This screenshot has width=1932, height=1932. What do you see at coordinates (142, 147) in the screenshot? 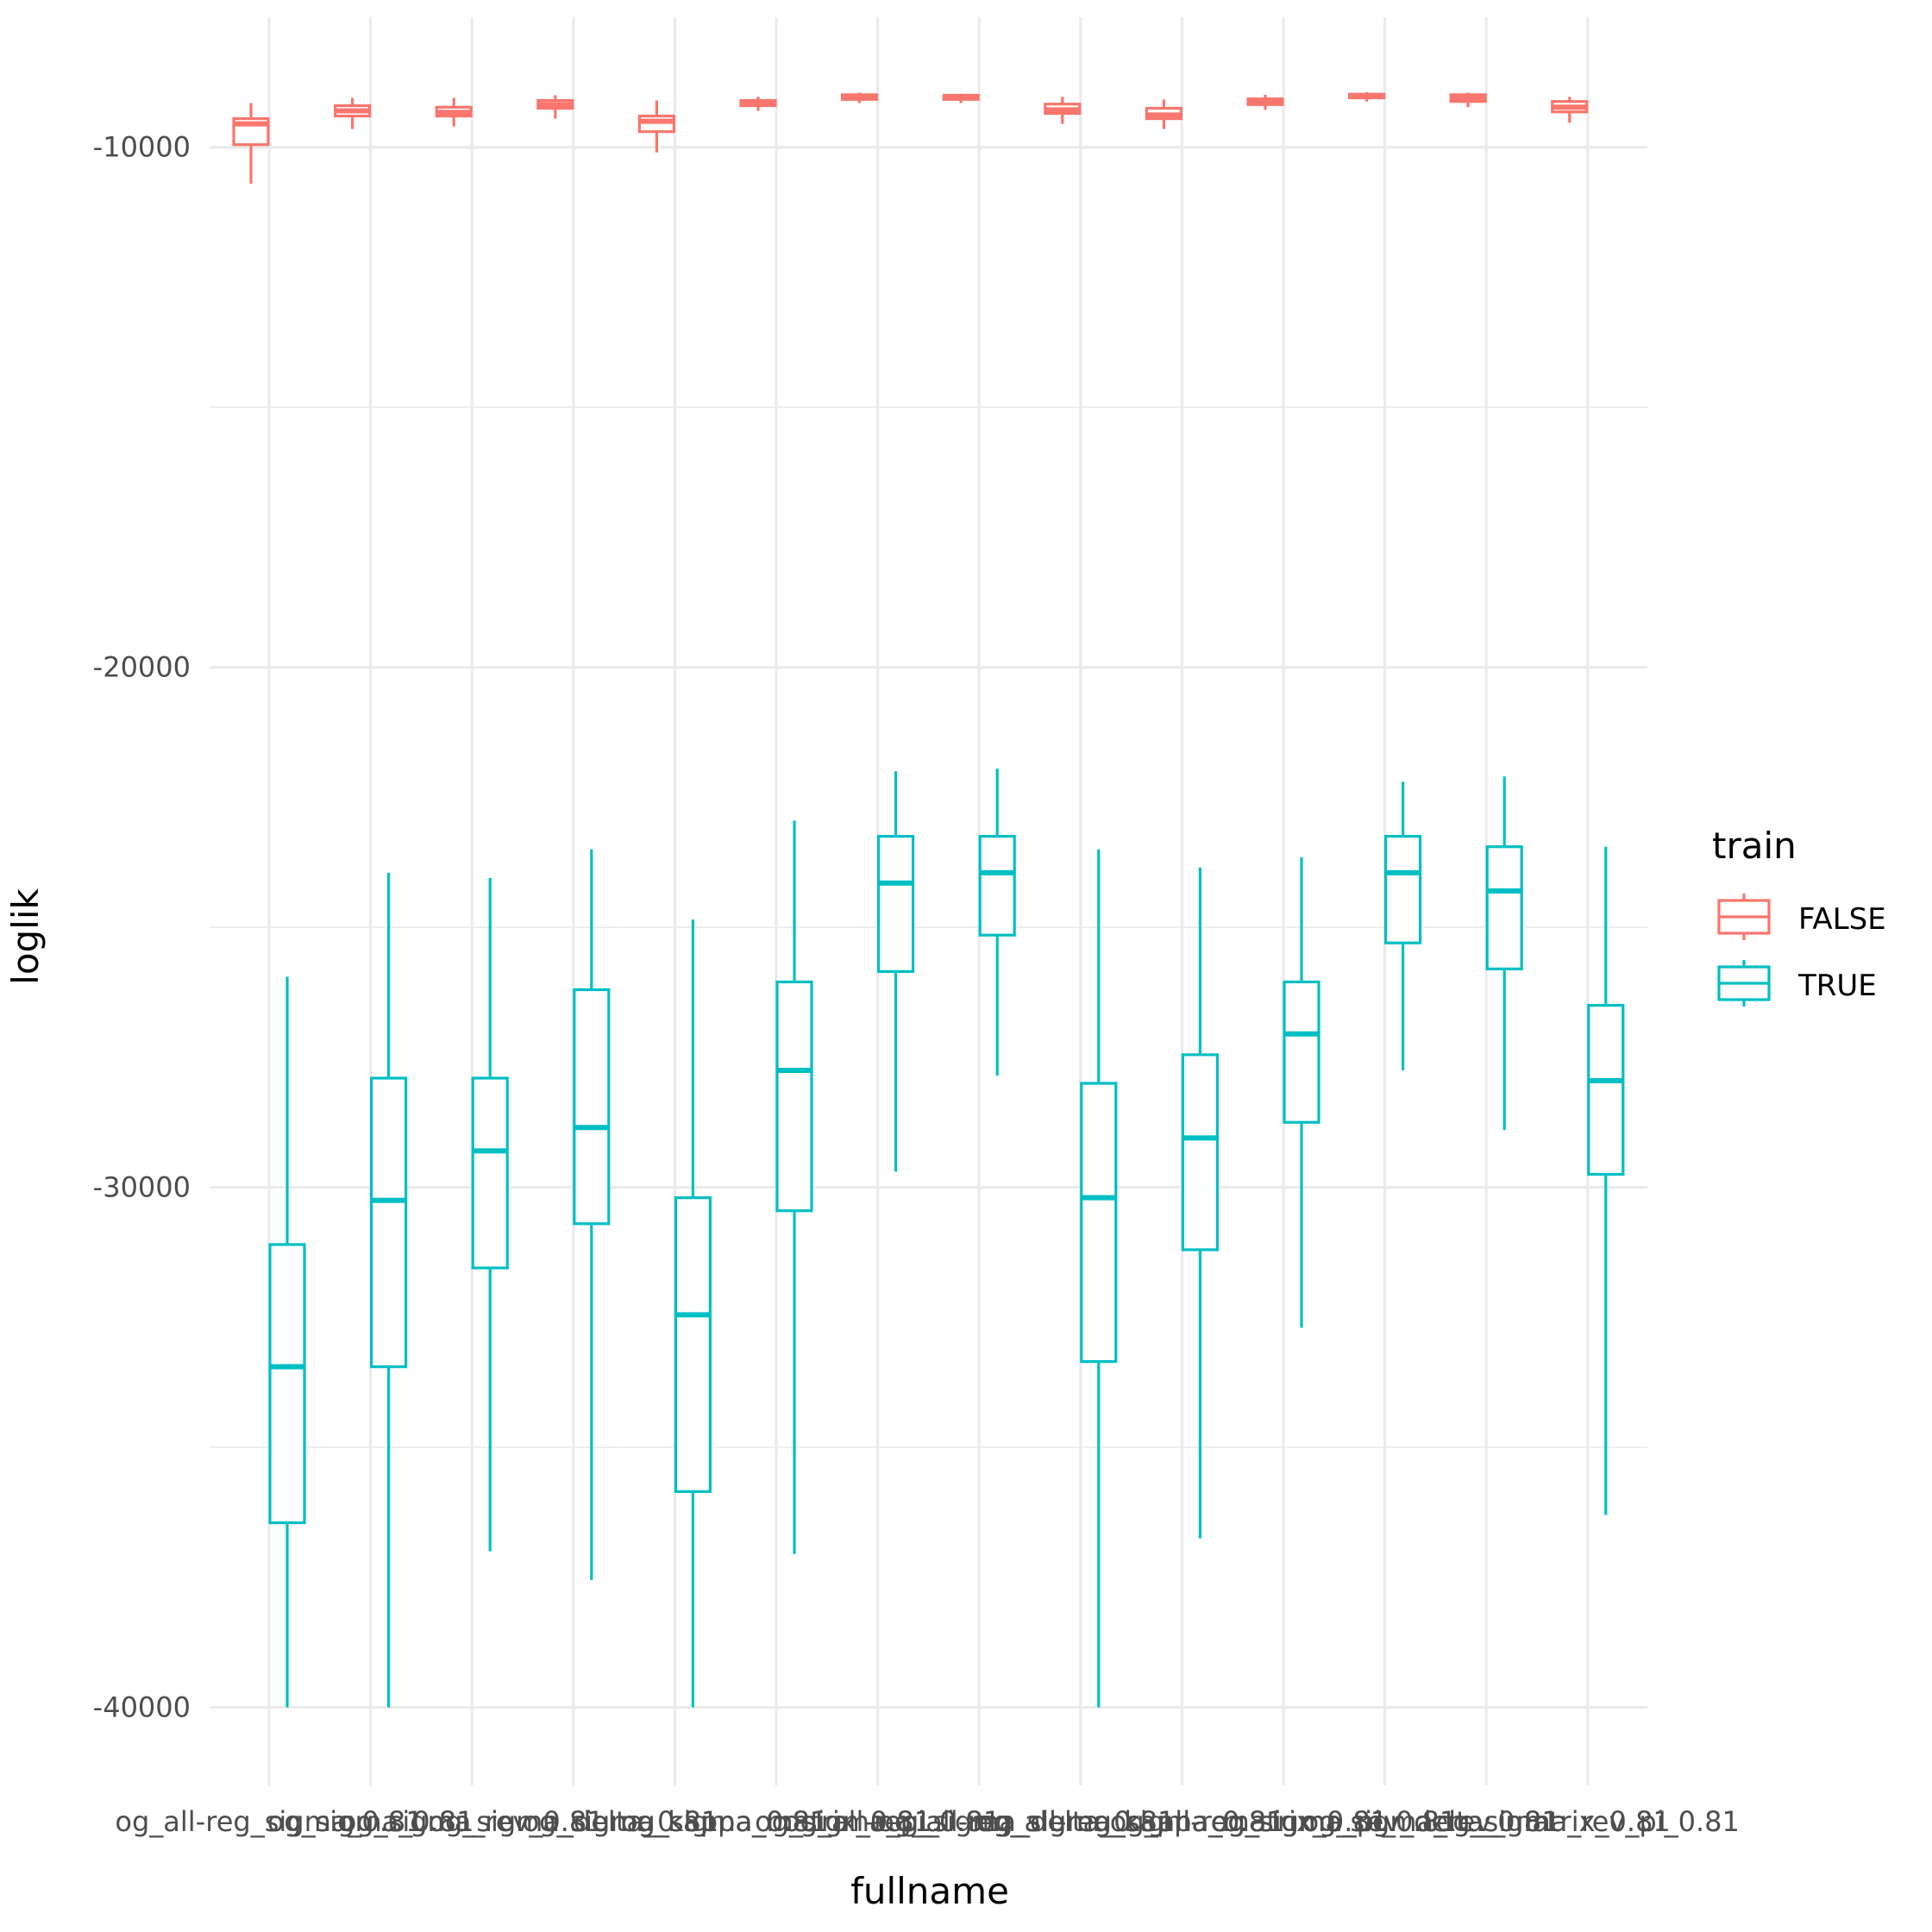
I see `y-tick-label: -10000` at bounding box center [142, 147].